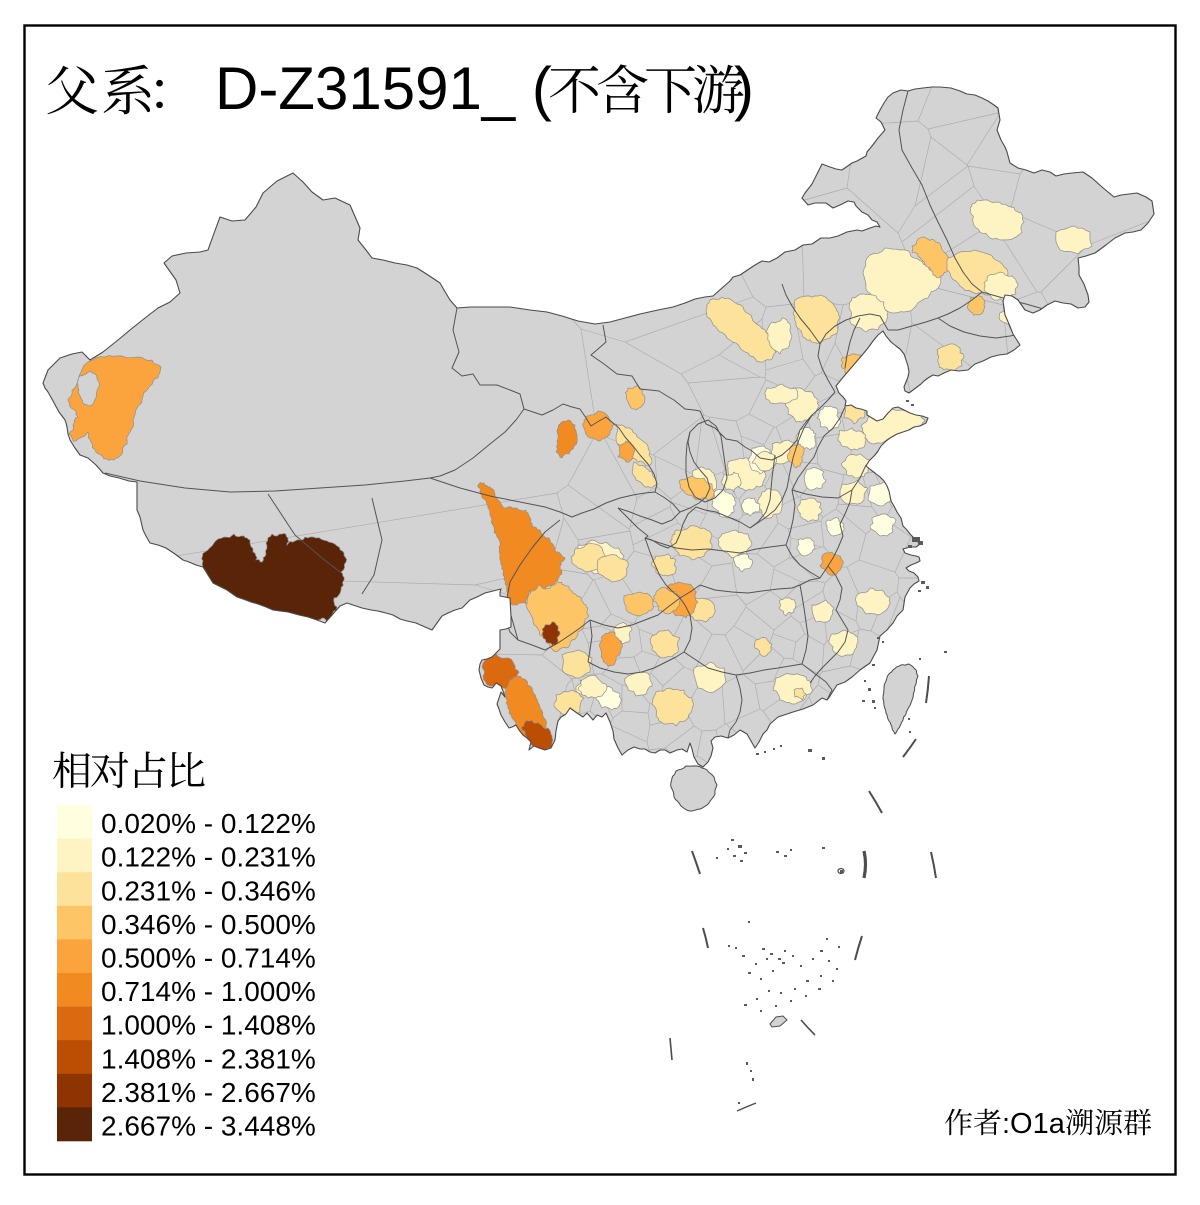 The image size is (1200, 1205). Describe the element at coordinates (208, 1025) in the screenshot. I see `svg-text: 1.000% - 1.408%` at that location.